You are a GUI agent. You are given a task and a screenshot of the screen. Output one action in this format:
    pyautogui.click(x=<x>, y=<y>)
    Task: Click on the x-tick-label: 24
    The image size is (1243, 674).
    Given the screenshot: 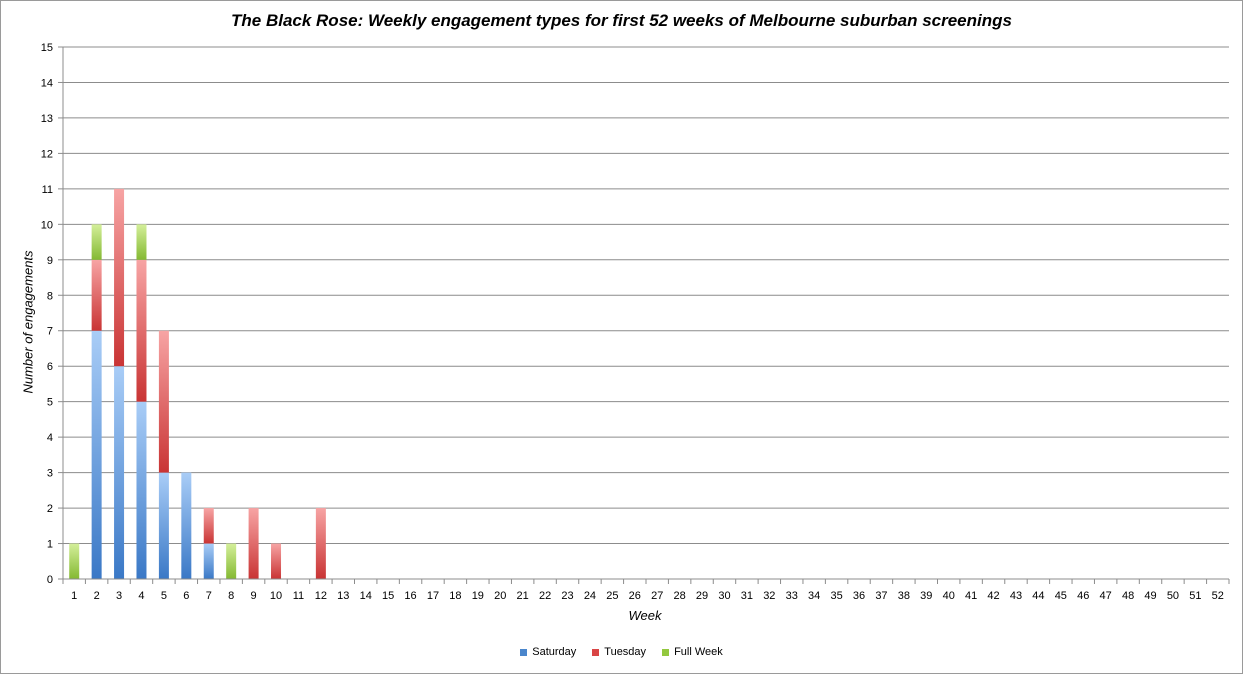 What is the action you would take?
    pyautogui.click(x=590, y=596)
    